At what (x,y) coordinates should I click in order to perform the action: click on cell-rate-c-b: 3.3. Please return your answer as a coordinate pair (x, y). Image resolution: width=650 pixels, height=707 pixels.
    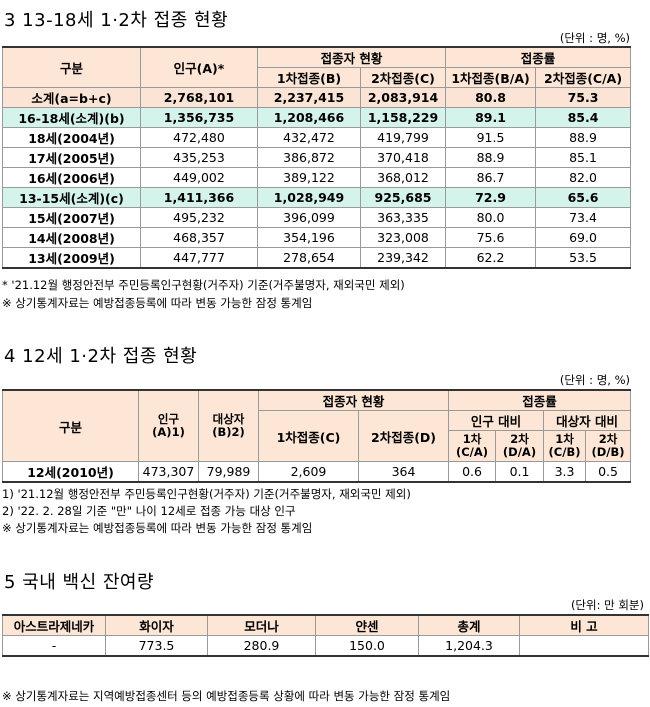
    Looking at the image, I should click on (565, 472).